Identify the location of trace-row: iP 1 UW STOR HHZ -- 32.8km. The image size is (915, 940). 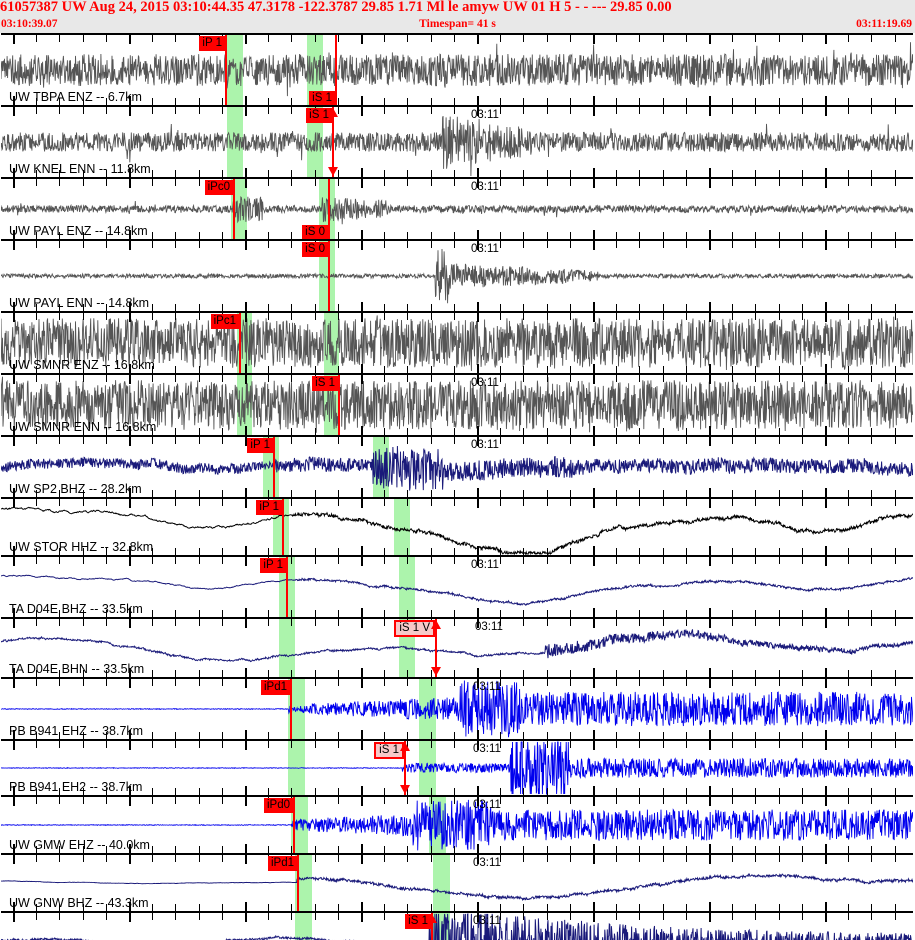
(457, 526).